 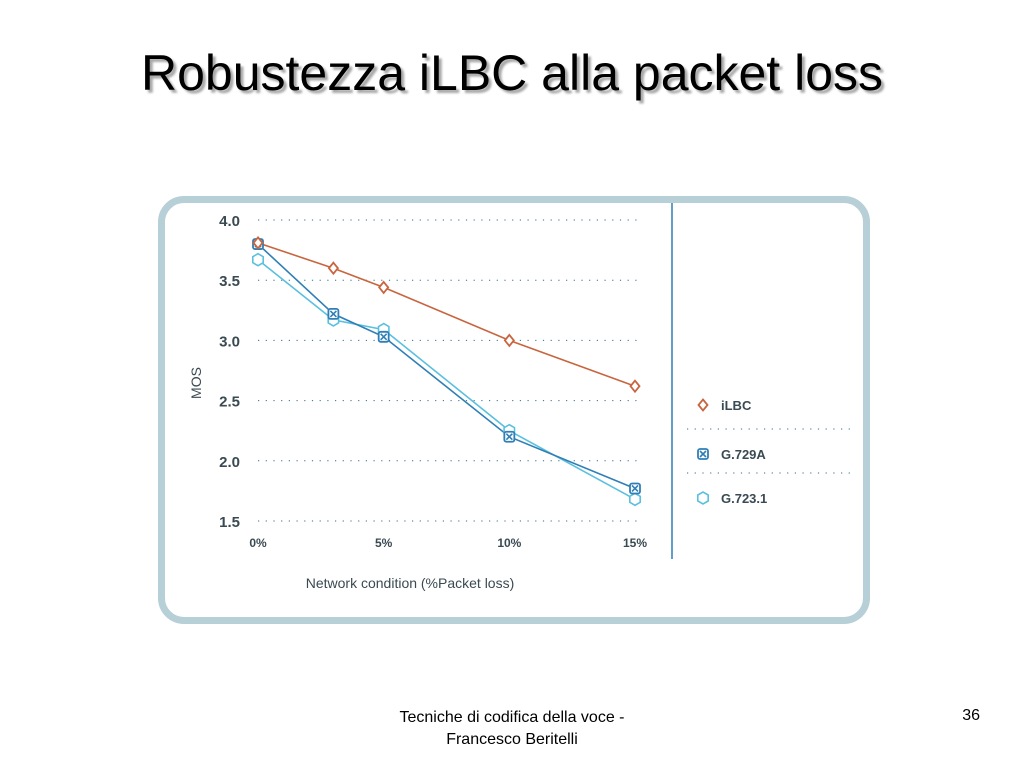 I want to click on y-tick-label: 1.5, so click(x=229, y=522).